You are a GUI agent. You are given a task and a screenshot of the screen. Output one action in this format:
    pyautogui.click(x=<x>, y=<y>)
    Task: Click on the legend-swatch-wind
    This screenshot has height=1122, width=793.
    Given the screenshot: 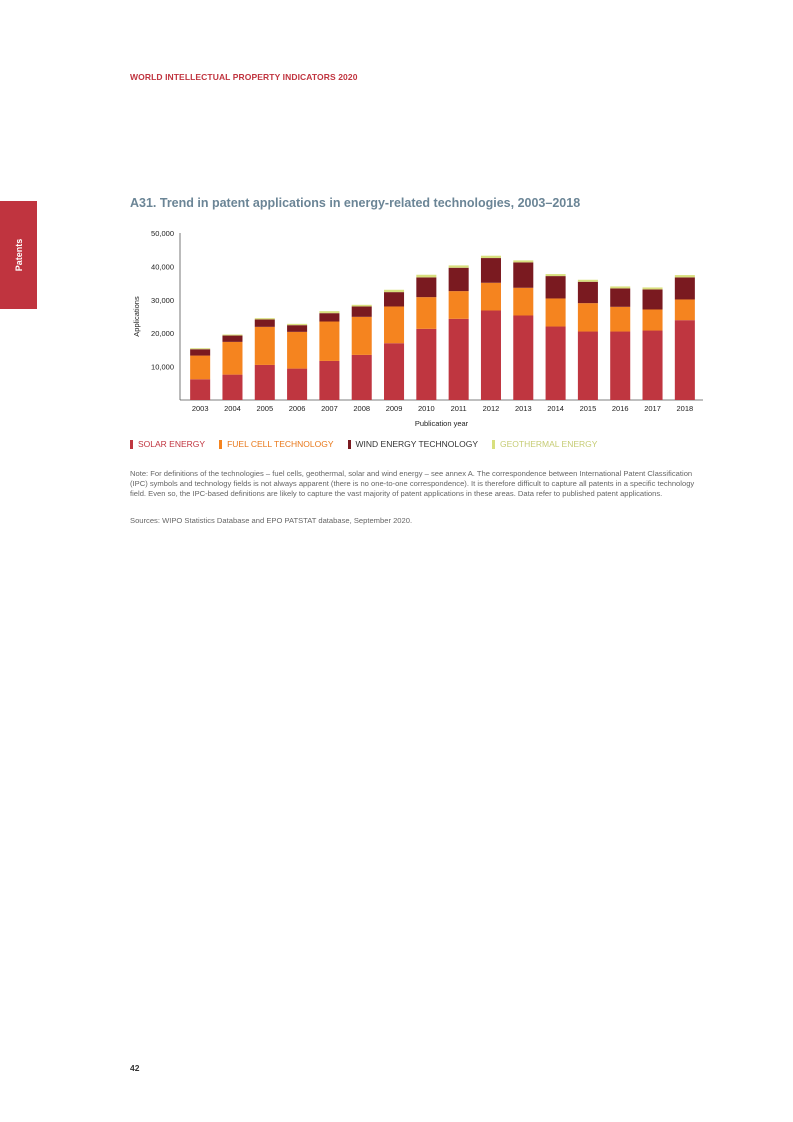 What is the action you would take?
    pyautogui.click(x=349, y=444)
    